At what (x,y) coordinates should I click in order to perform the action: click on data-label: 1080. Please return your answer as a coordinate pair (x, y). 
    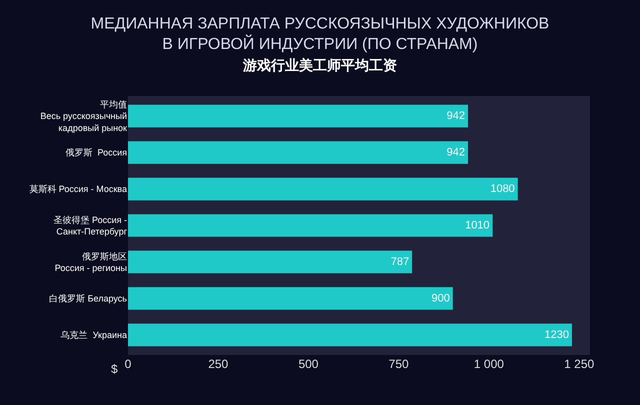
    Looking at the image, I should click on (502, 189).